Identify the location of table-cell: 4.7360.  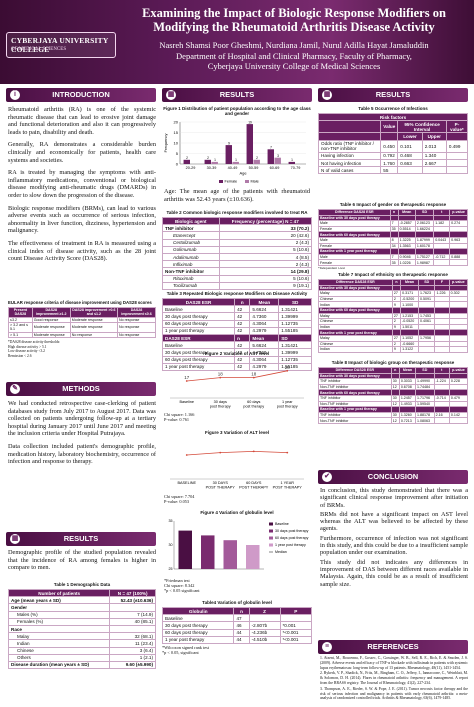
(264, 316).